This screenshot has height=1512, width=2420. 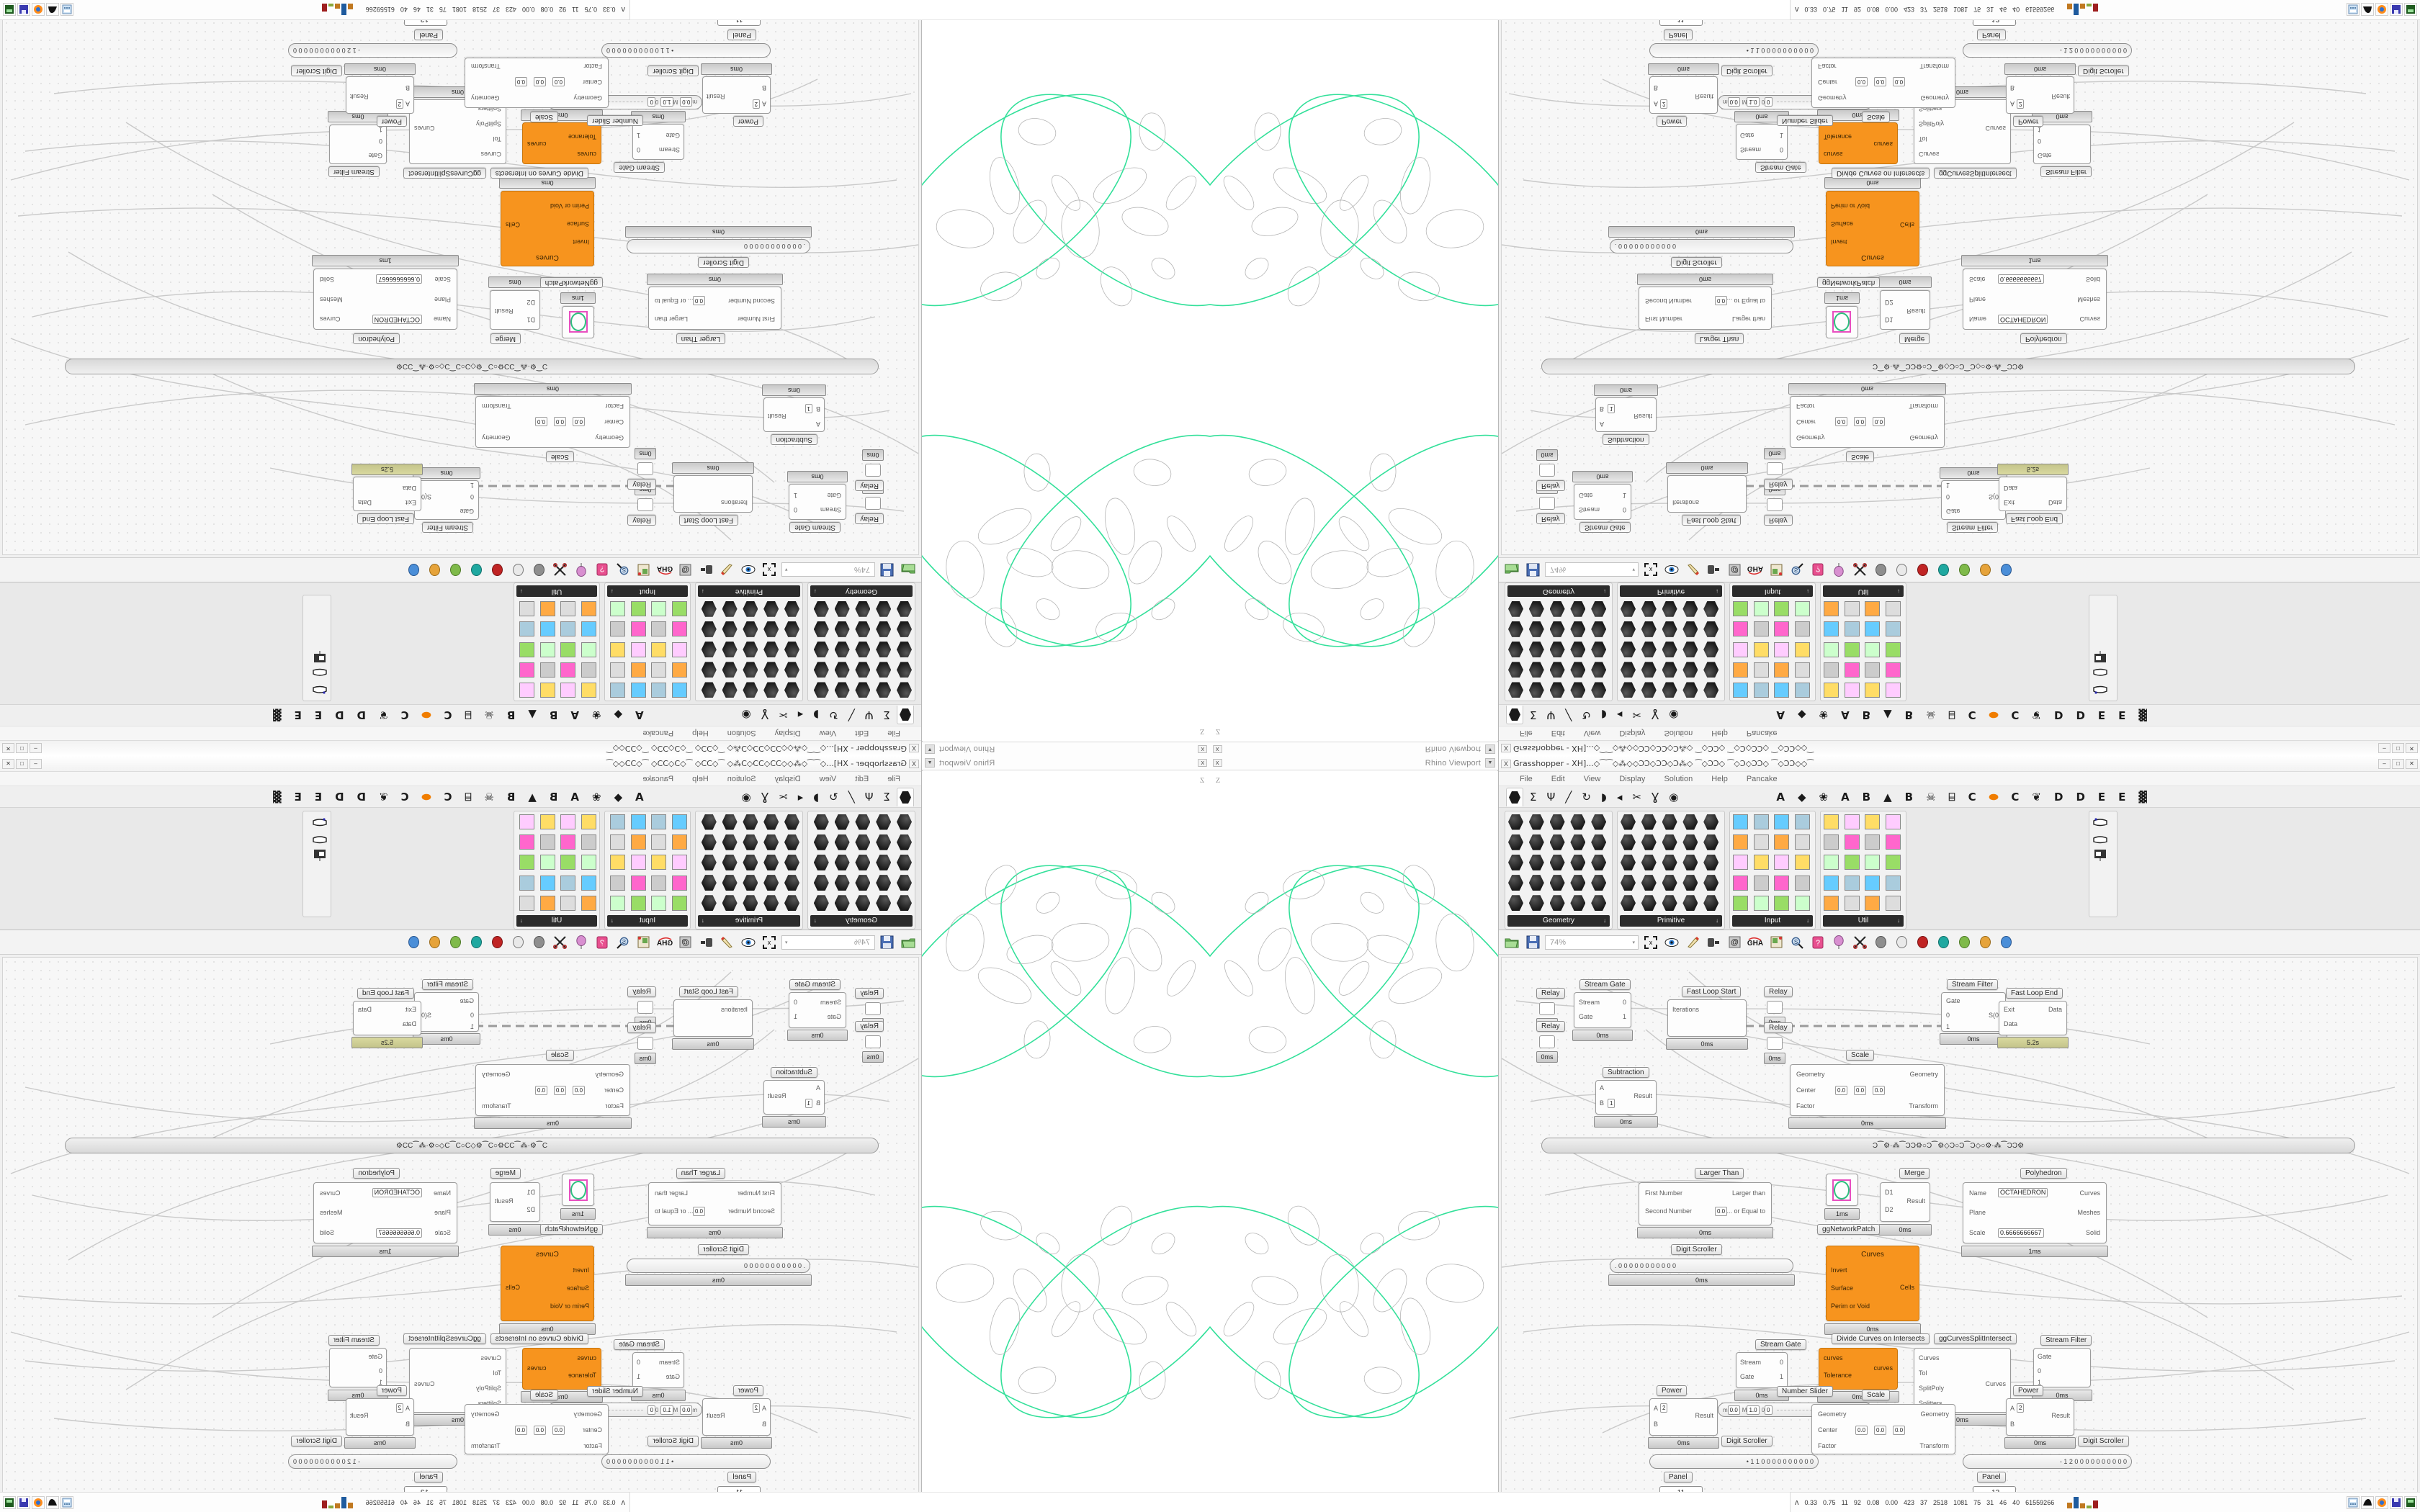 What do you see at coordinates (1838, 1375) in the screenshot?
I see `component-port: Tolerance` at bounding box center [1838, 1375].